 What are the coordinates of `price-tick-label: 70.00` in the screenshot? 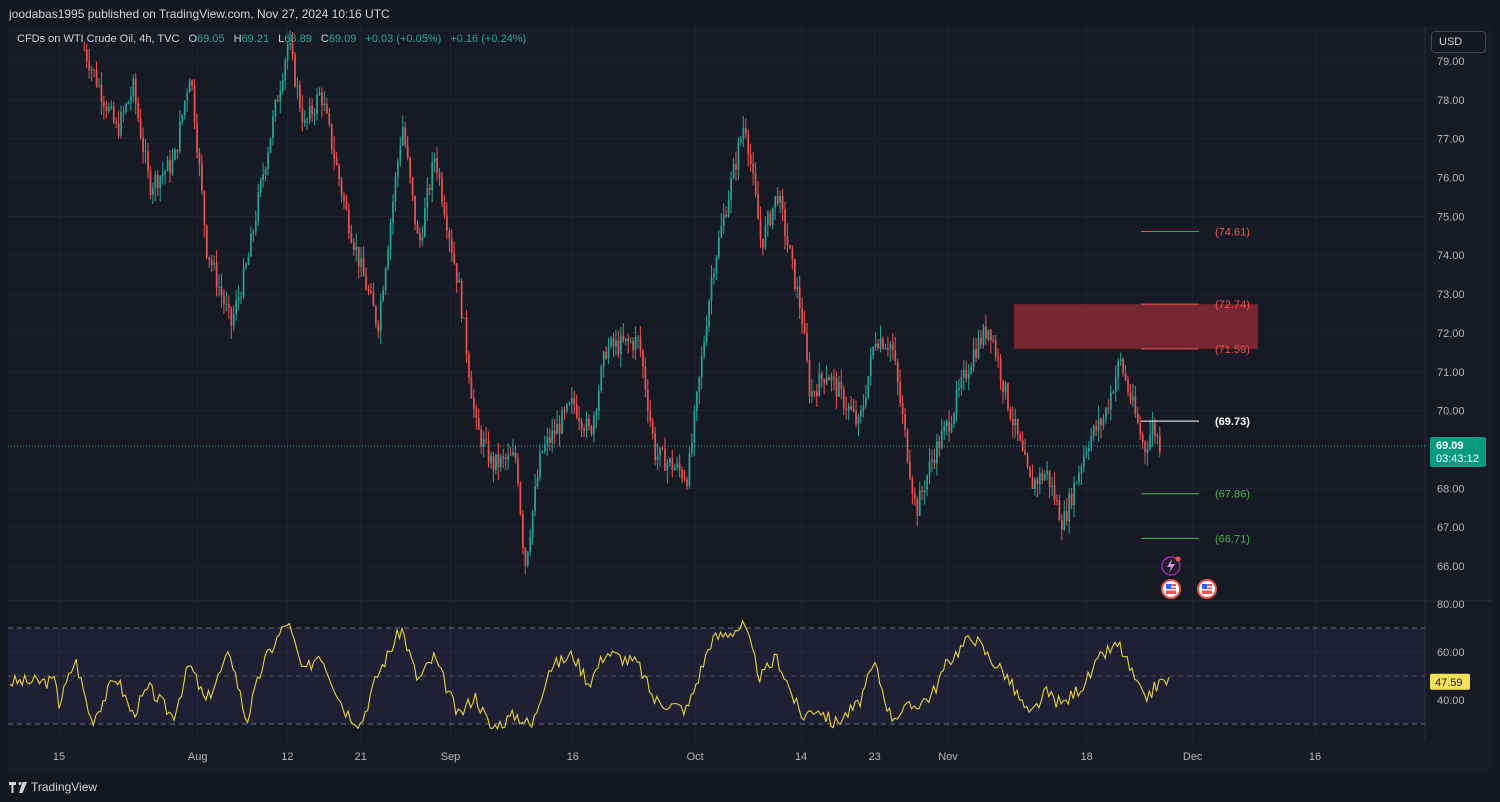 It's located at (1451, 412).